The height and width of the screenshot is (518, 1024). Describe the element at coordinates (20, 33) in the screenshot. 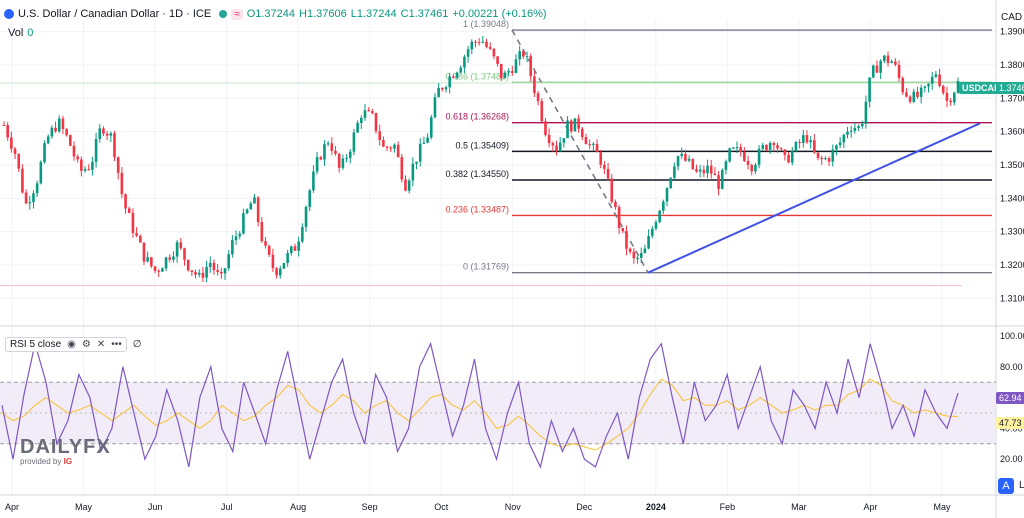

I see `volume-legend: Vol 0` at that location.